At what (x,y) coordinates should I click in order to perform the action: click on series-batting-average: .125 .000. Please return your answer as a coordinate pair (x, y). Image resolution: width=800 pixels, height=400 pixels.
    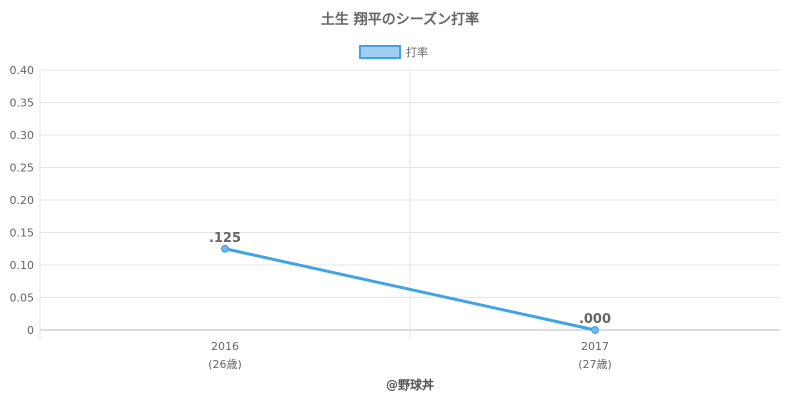
    Looking at the image, I should click on (410, 282).